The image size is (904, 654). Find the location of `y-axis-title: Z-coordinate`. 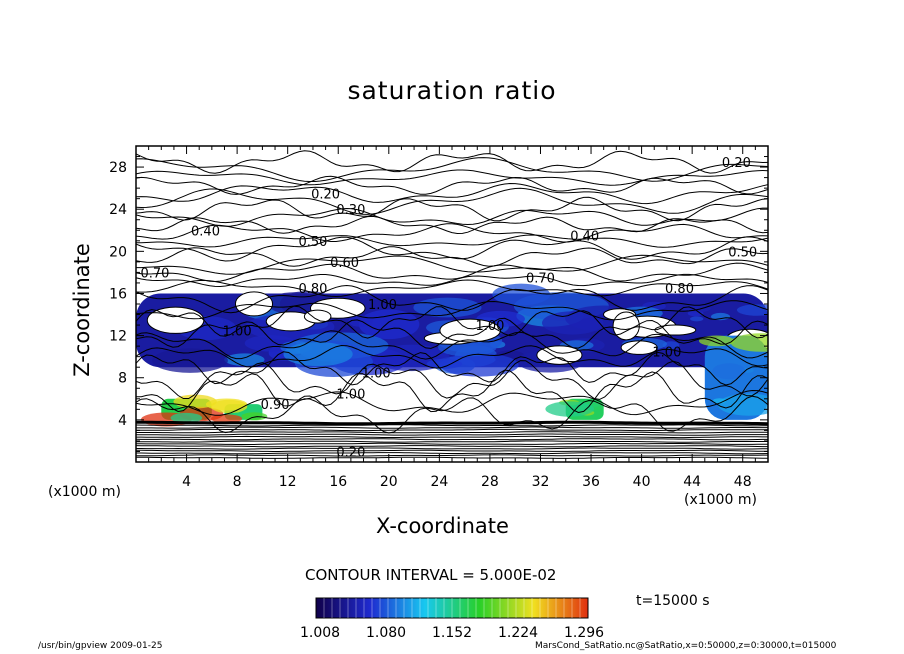

y-axis-title: Z-coordinate is located at coordinates (82, 310).